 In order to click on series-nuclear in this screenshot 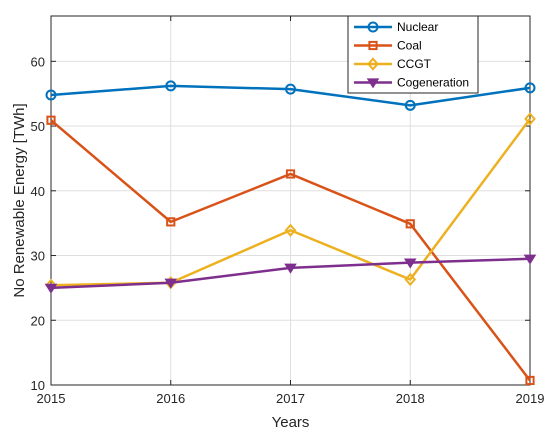, I will do `click(290, 95)`.